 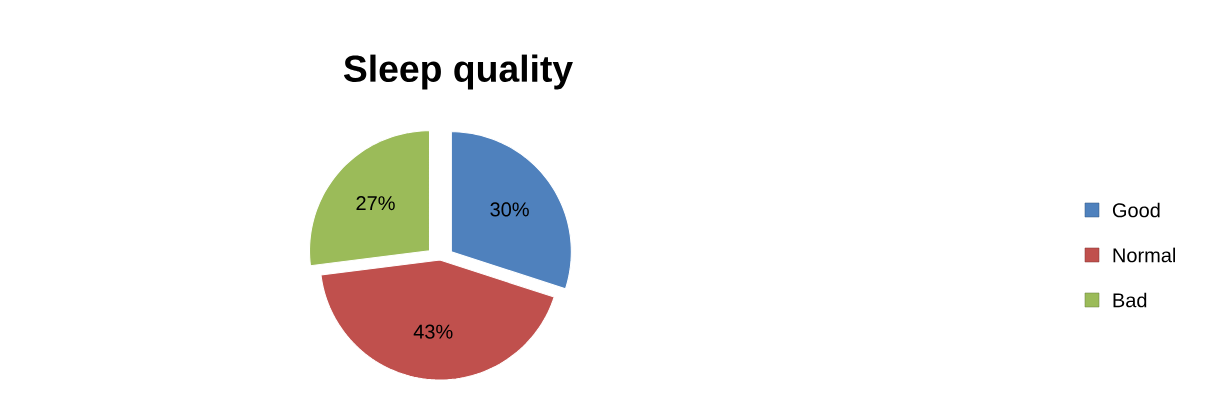 I want to click on data-label: 30%, so click(x=509, y=209).